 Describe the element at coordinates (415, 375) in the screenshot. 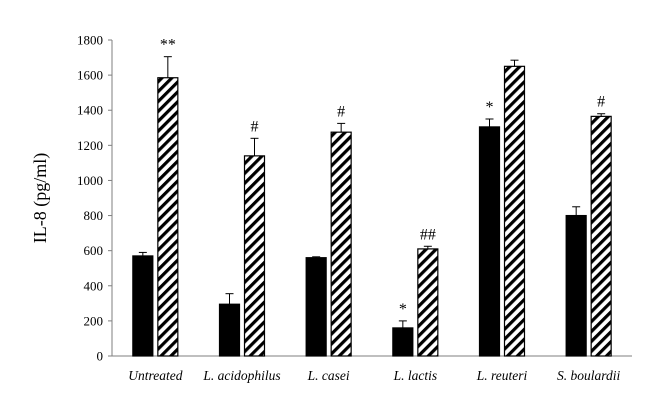

I see `x-category-label: L. lactis` at that location.